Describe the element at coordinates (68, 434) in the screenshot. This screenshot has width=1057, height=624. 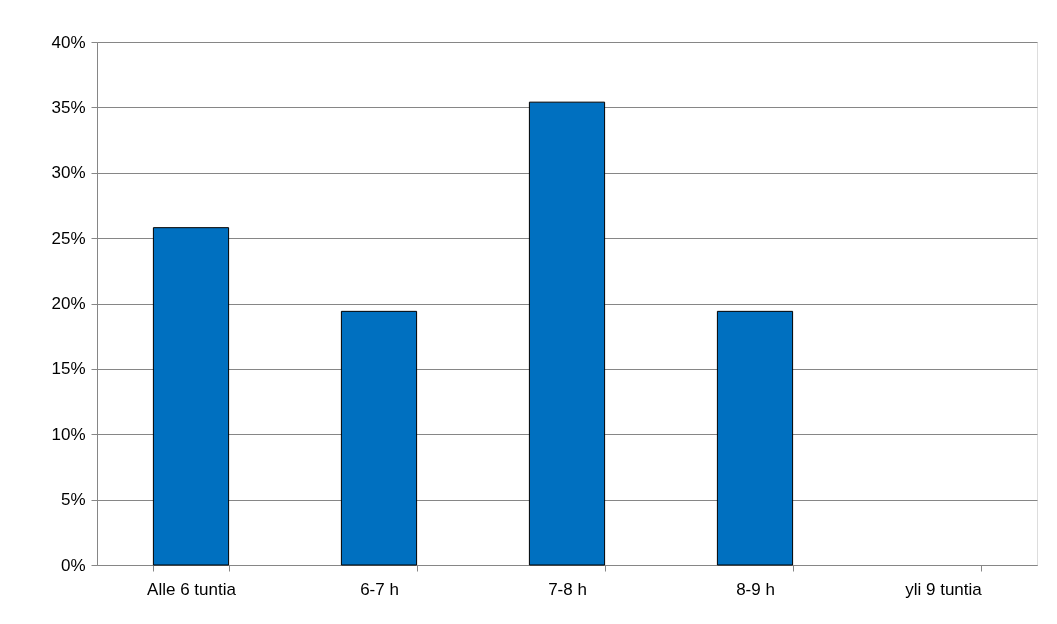
I see `y-tick-label: 10%` at that location.